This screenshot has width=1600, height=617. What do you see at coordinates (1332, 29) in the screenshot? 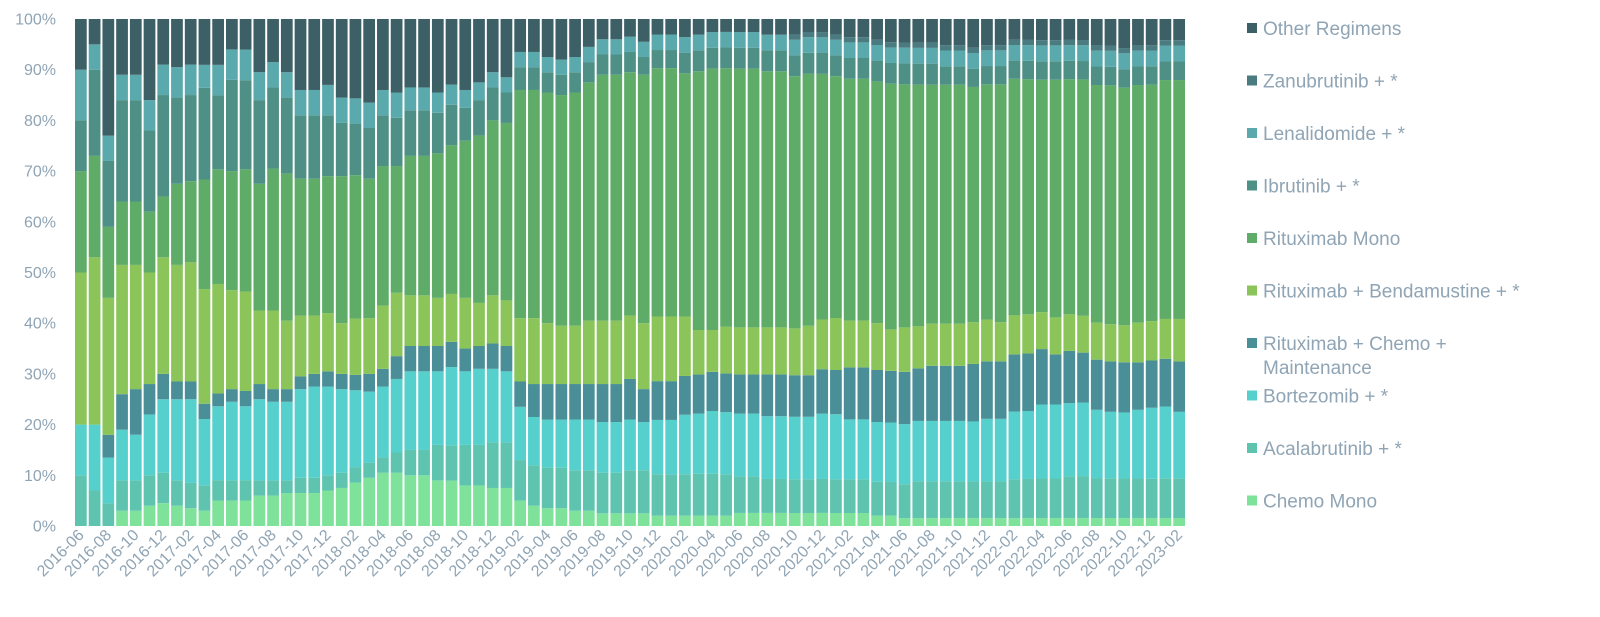
I see `legend-label: Other Regimens` at bounding box center [1332, 29].